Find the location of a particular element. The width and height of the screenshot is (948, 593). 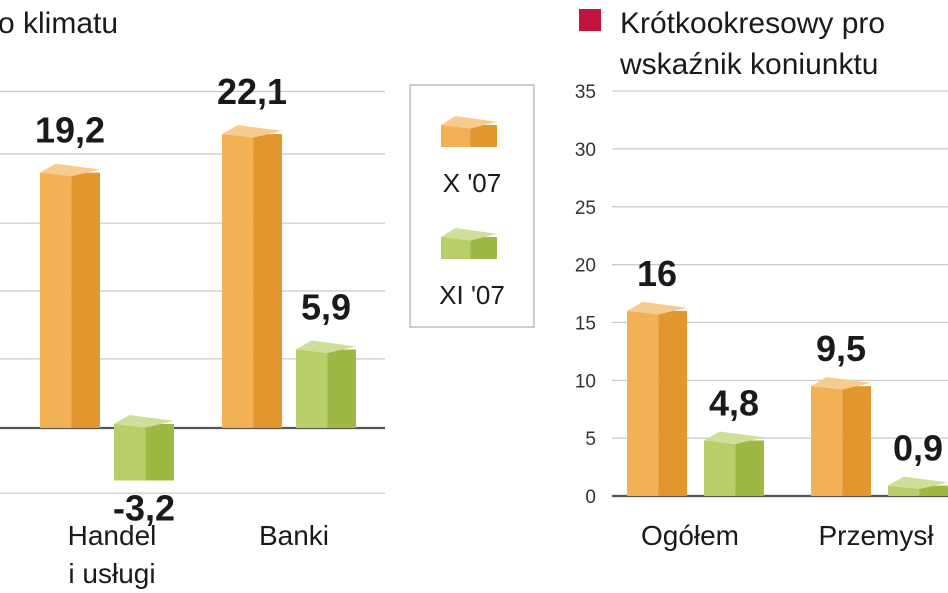

right-y-tick-2: 25 is located at coordinates (585, 208).